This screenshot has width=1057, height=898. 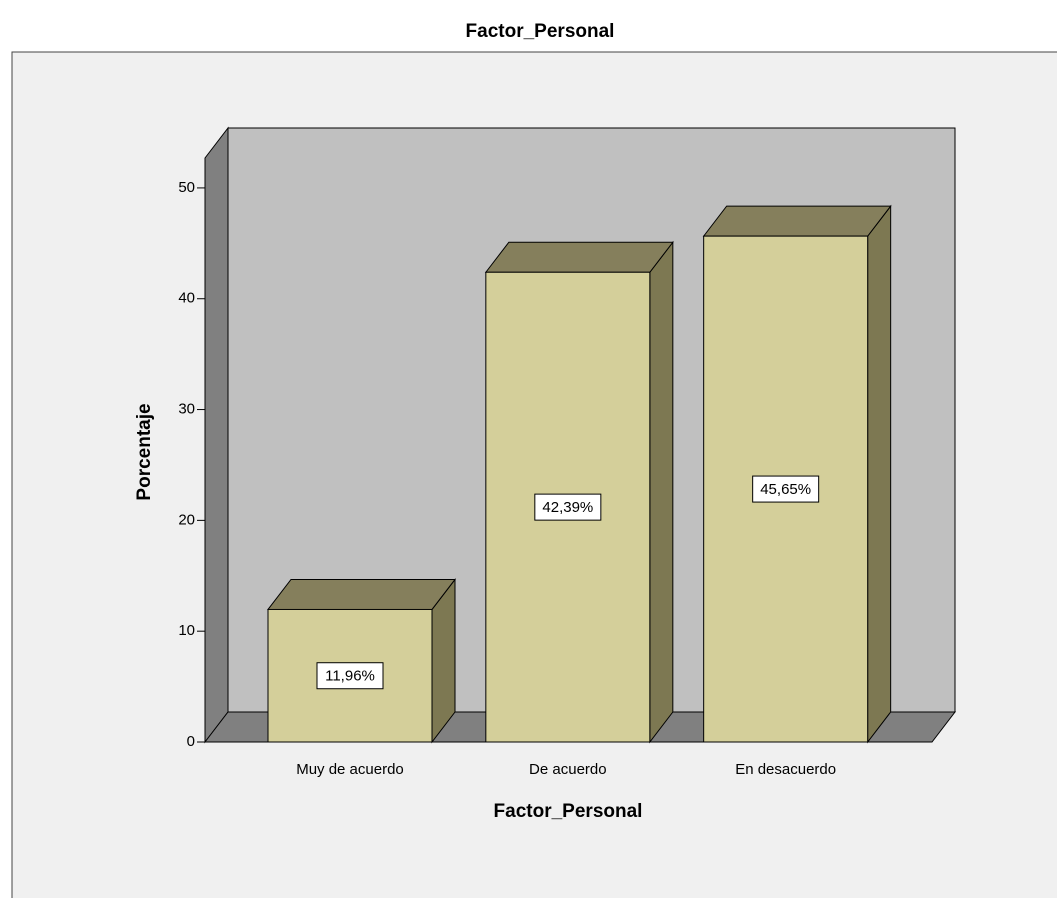 I want to click on x-tick-label: En desacuerdo, so click(x=785, y=769).